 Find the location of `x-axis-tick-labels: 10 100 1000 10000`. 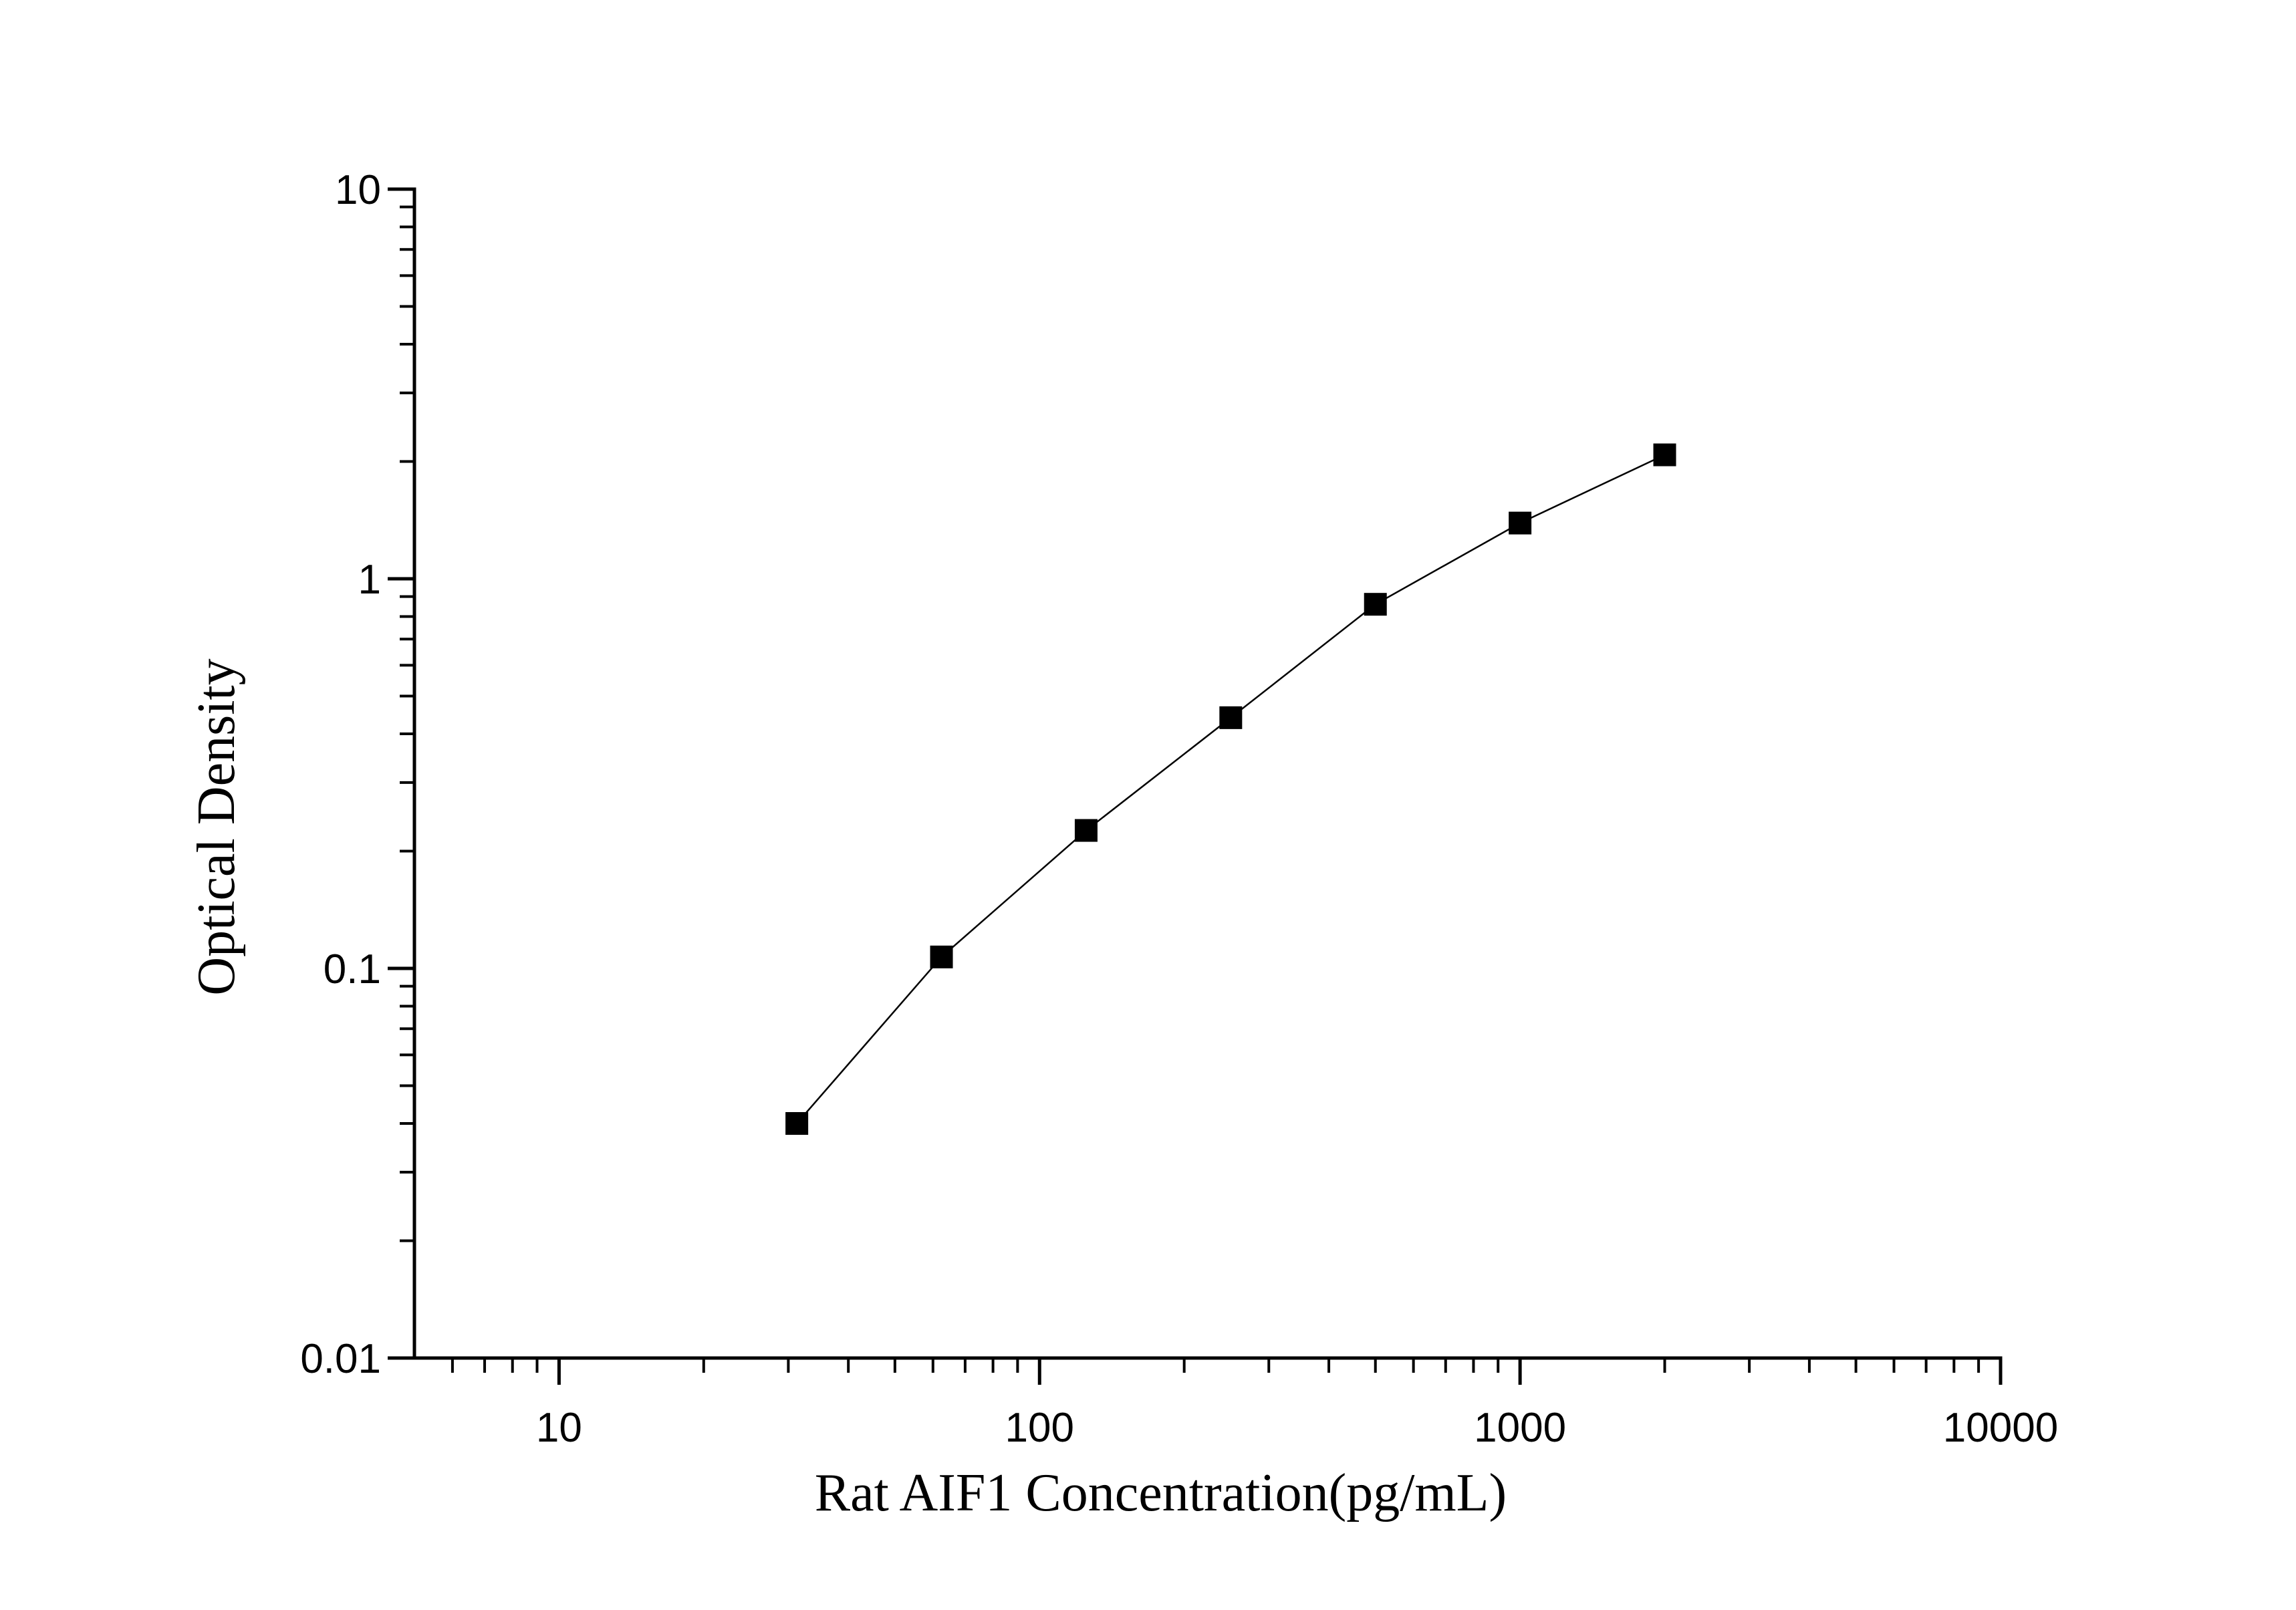

x-axis-tick-labels: 10 100 1000 10000 is located at coordinates (1297, 1428).